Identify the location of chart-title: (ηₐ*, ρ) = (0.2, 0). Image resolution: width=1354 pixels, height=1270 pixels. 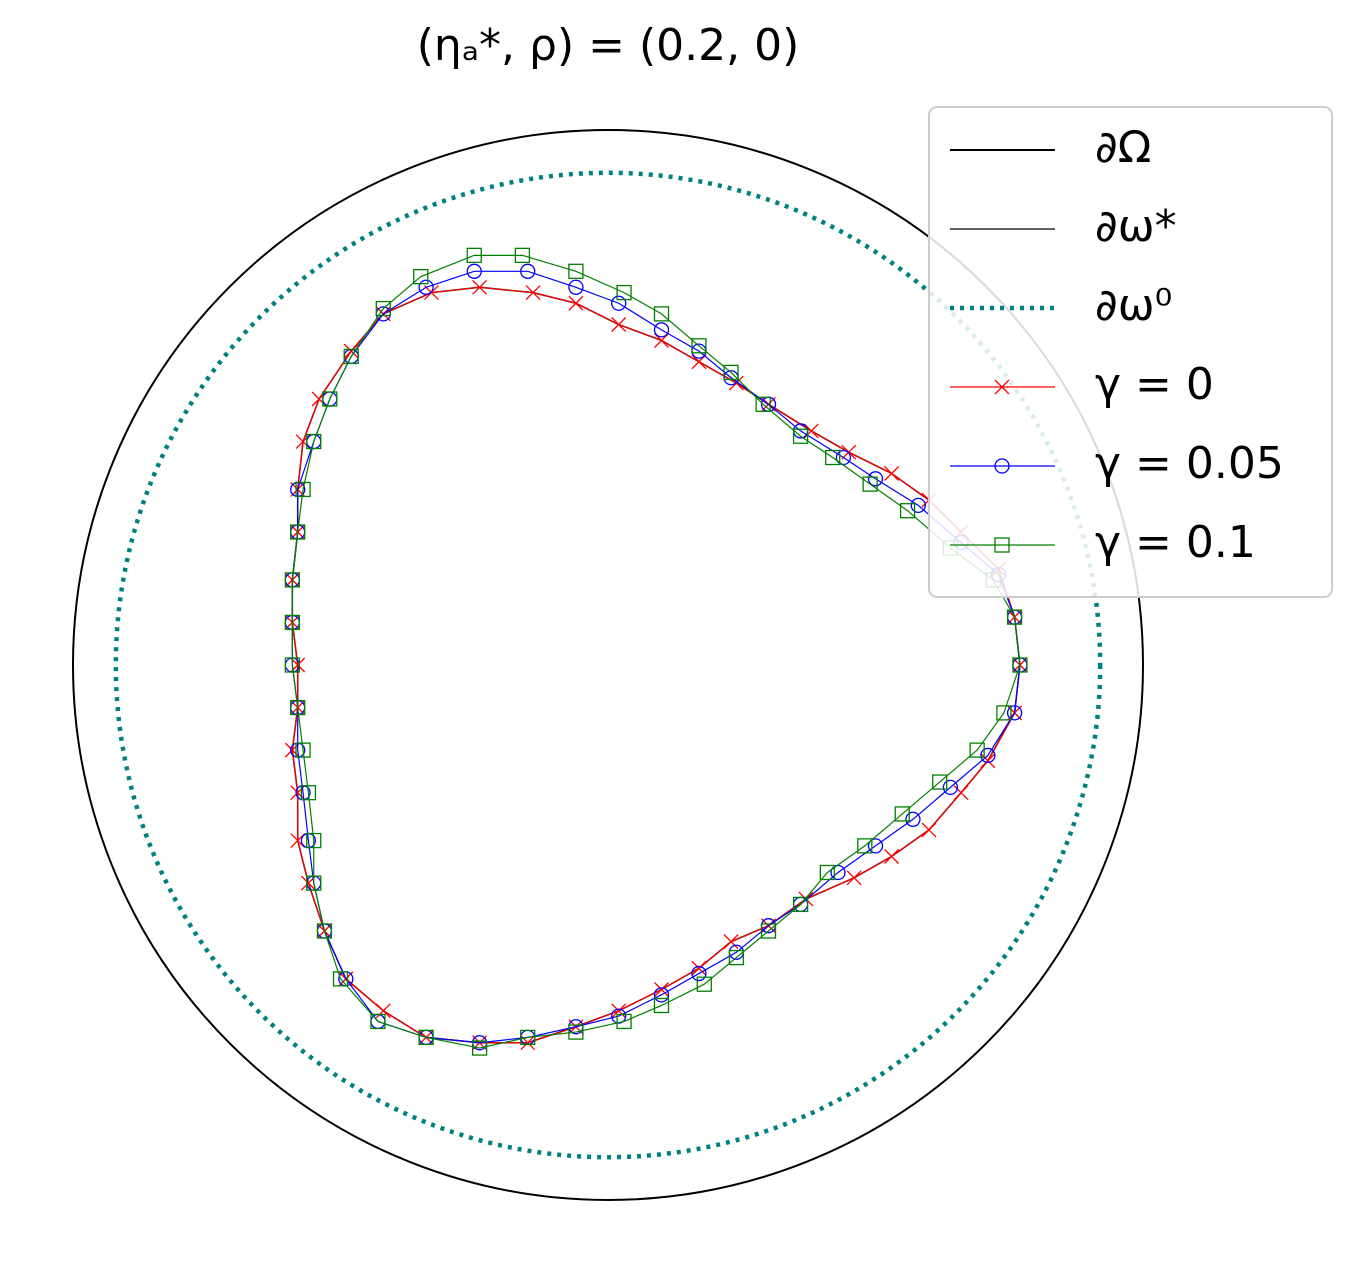
(608, 45).